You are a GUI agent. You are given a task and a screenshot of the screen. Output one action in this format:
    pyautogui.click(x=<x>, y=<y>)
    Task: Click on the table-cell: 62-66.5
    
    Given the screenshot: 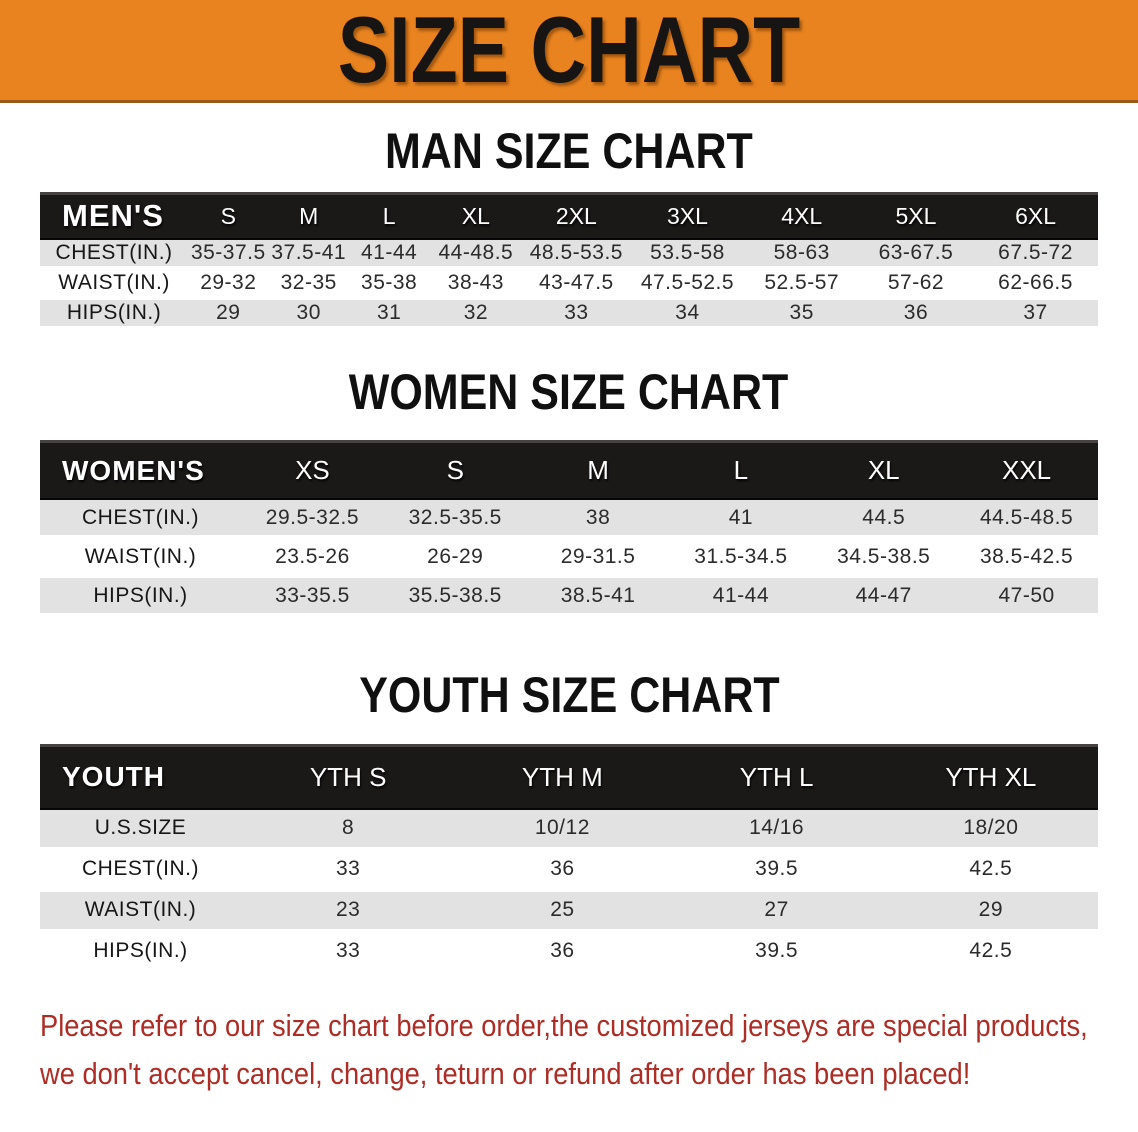 What is the action you would take?
    pyautogui.click(x=1035, y=285)
    